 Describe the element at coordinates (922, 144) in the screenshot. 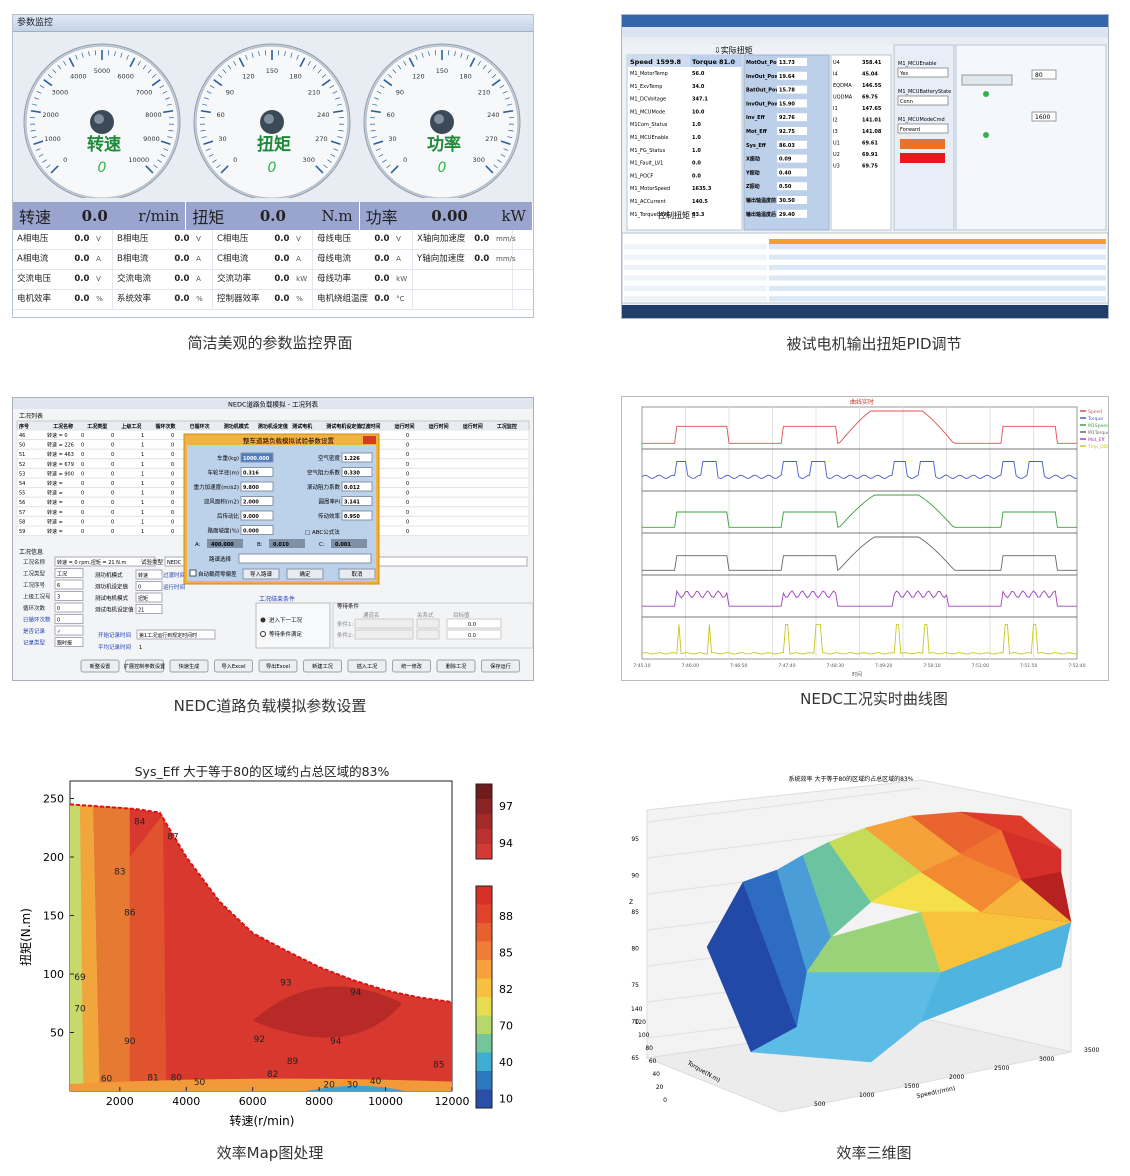

I see `orange-button` at that location.